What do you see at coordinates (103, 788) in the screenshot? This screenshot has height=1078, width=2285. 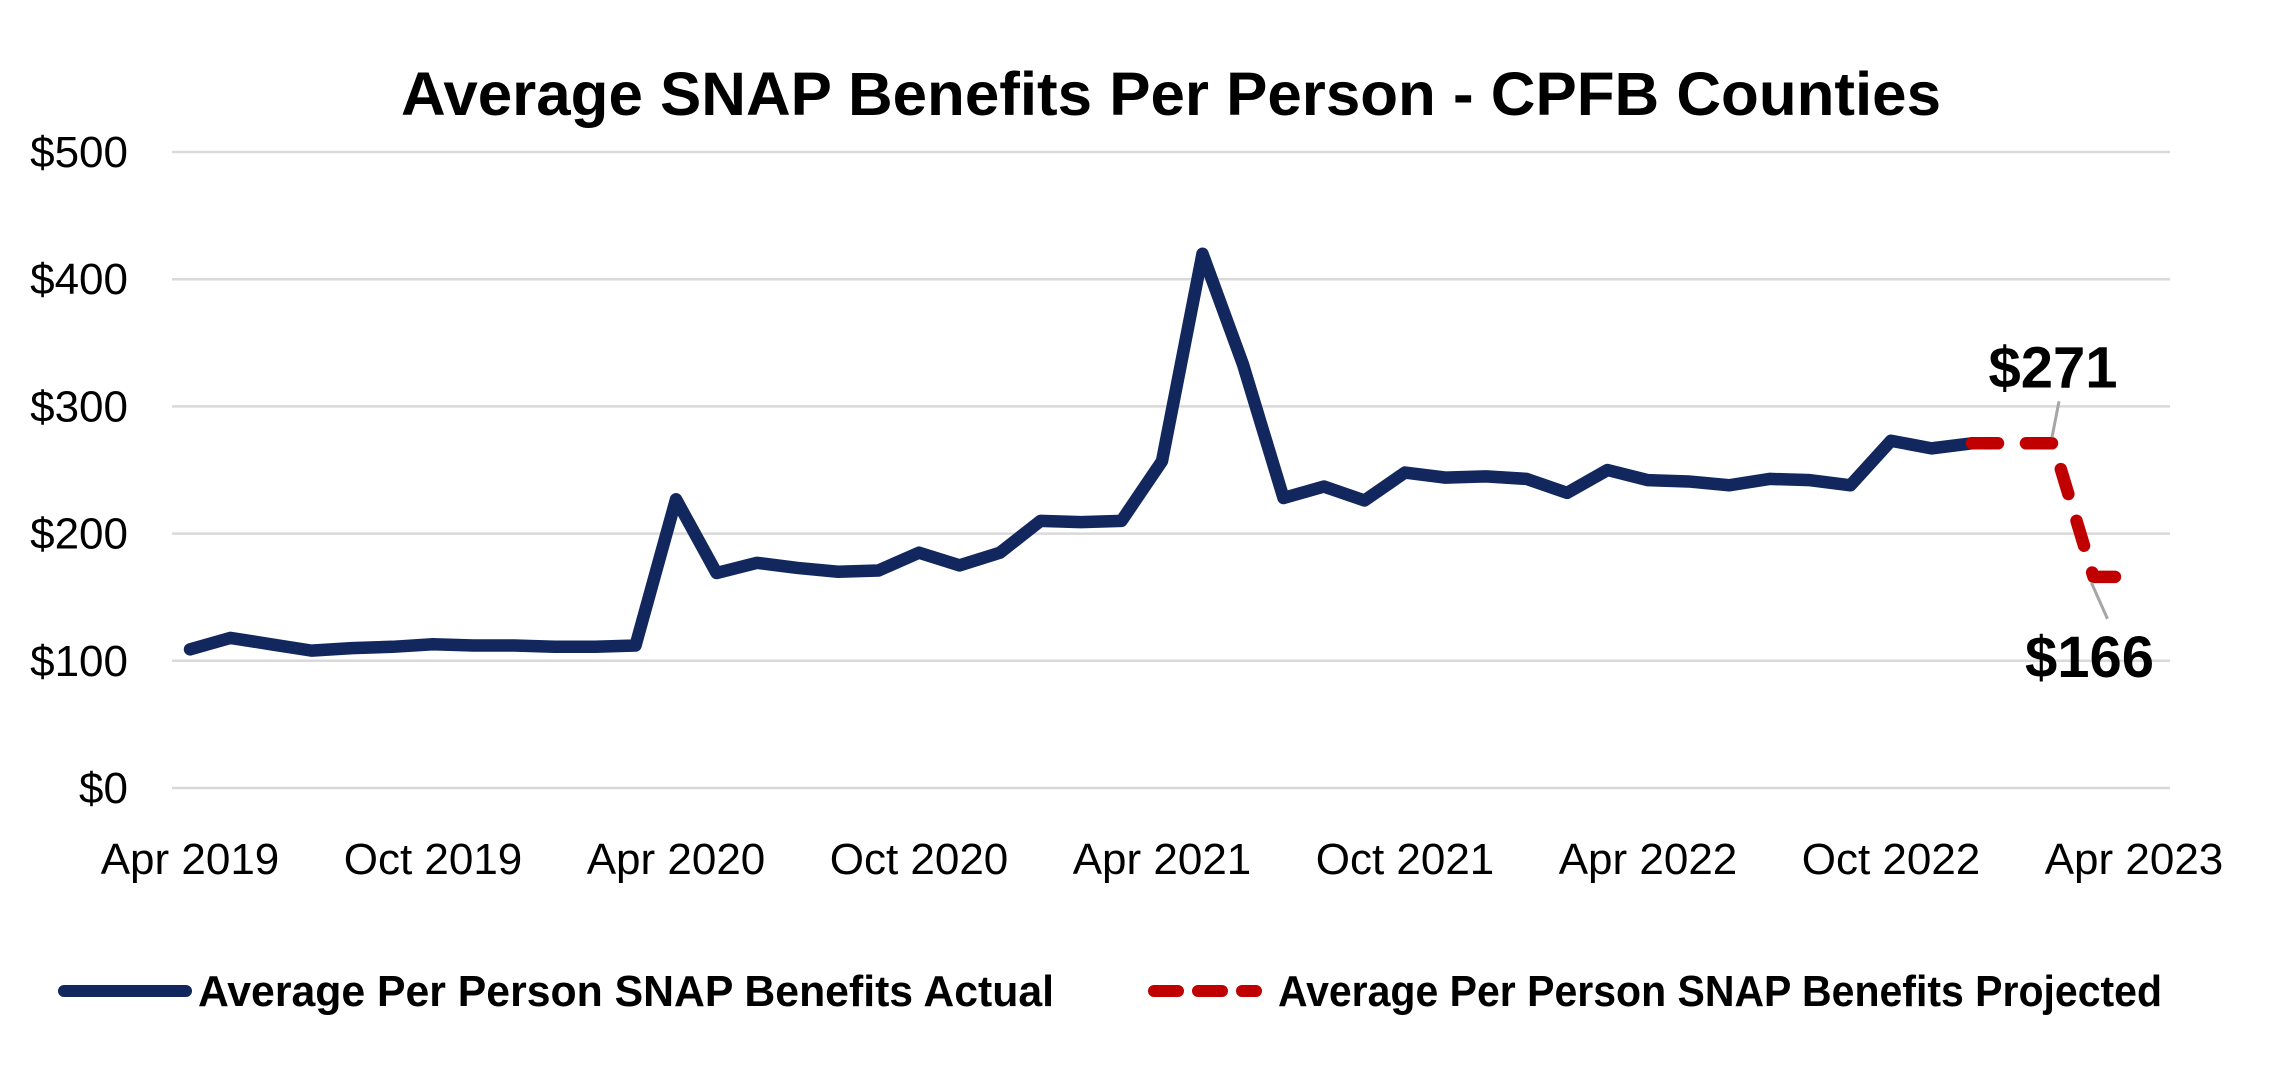 I see `y-tick-label: $0` at bounding box center [103, 788].